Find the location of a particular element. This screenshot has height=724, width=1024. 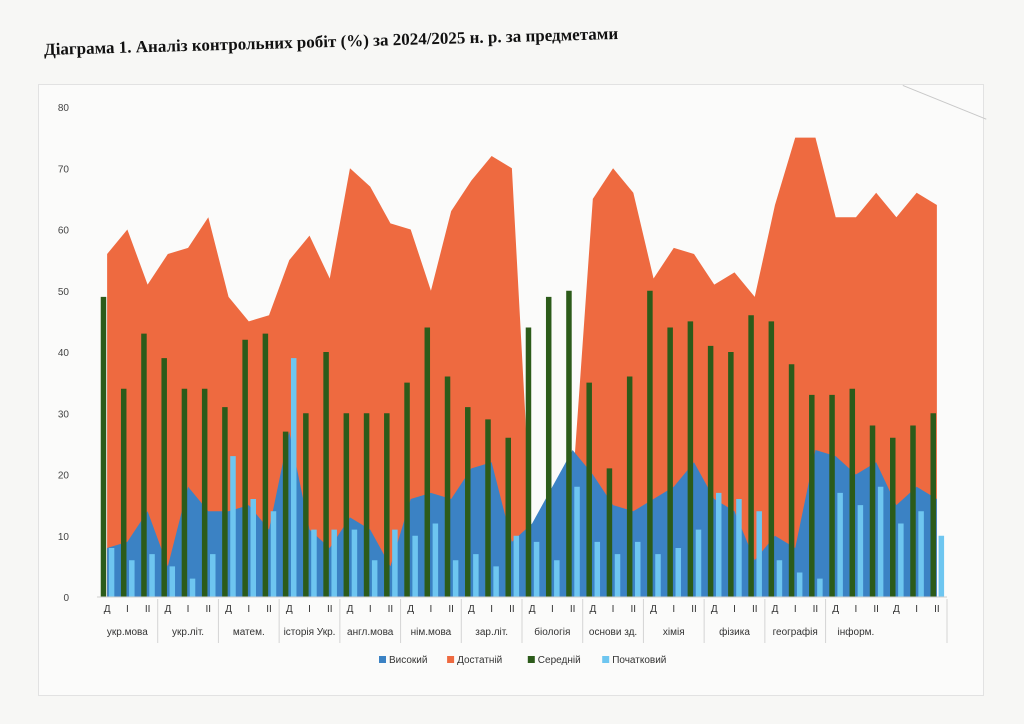

group-label: хімія is located at coordinates (674, 632).